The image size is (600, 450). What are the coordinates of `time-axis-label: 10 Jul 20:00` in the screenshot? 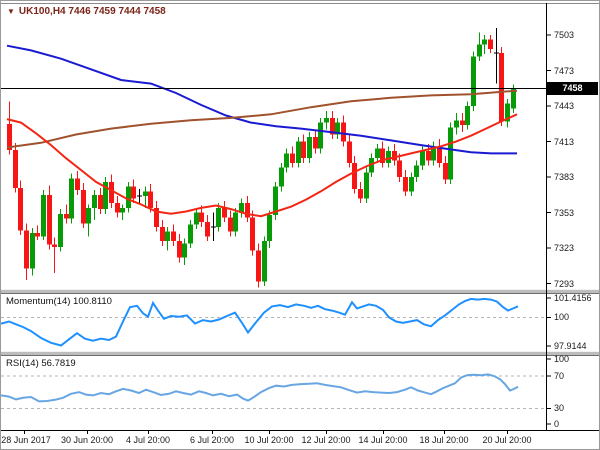 It's located at (269, 440).